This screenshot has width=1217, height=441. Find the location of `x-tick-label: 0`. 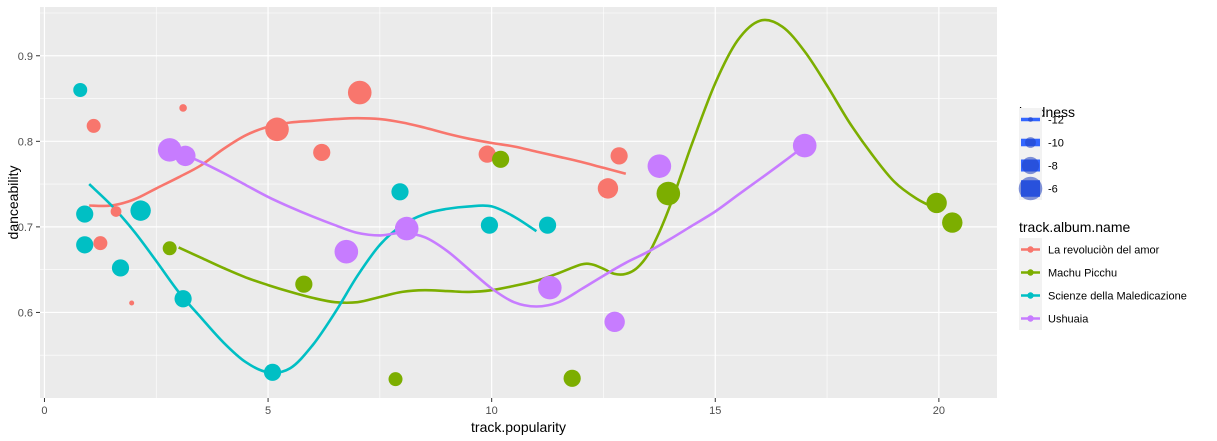

x-tick-label: 0 is located at coordinates (44, 411).